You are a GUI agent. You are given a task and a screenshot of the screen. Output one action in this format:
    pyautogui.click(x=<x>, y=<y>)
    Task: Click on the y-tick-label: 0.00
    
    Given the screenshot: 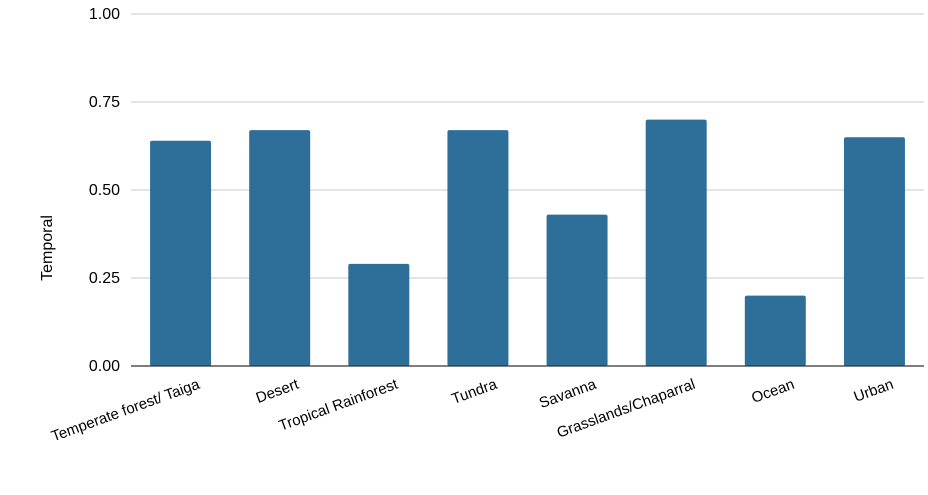 What is the action you would take?
    pyautogui.click(x=104, y=366)
    